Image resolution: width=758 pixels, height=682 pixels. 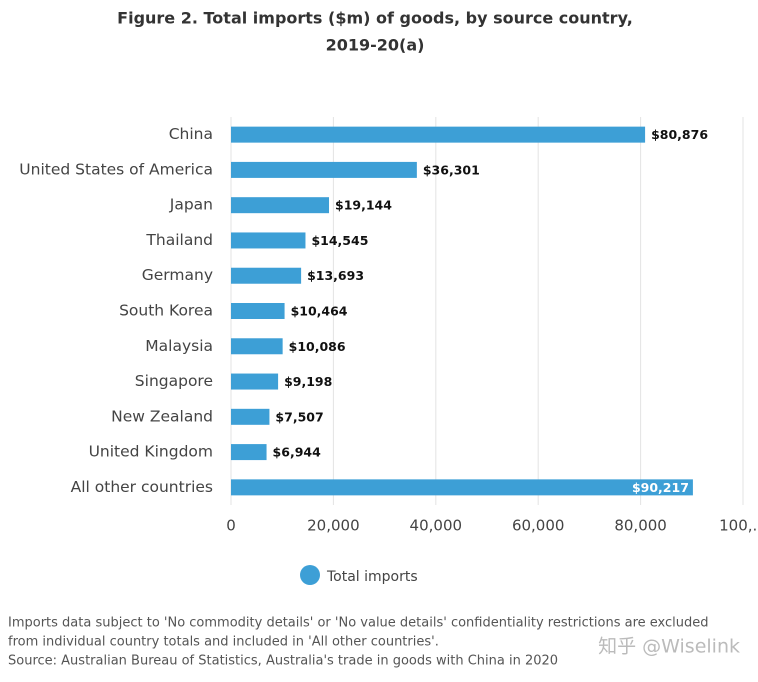 I want to click on value-label: $36,301, so click(x=451, y=169).